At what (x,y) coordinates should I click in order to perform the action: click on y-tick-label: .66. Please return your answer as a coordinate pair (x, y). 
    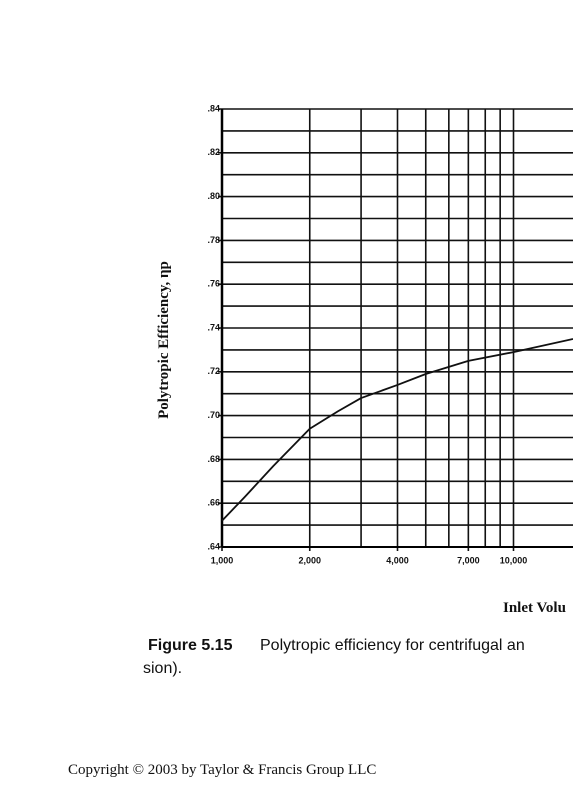
    Looking at the image, I should click on (213, 503).